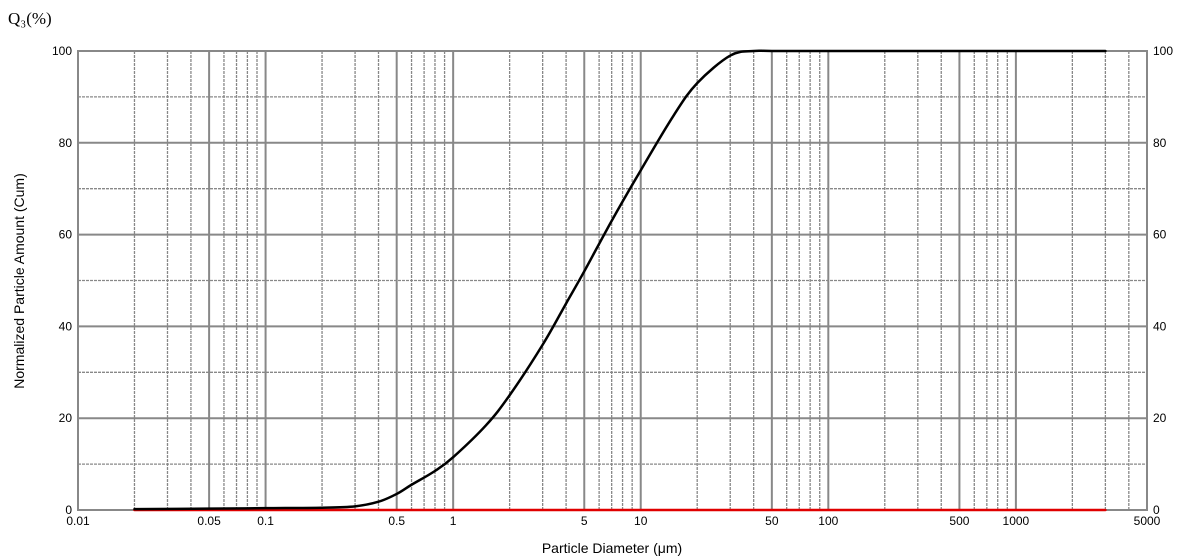 Image resolution: width=1199 pixels, height=558 pixels. Describe the element at coordinates (1160, 143) in the screenshot. I see `y-tick-label-right: 80` at that location.